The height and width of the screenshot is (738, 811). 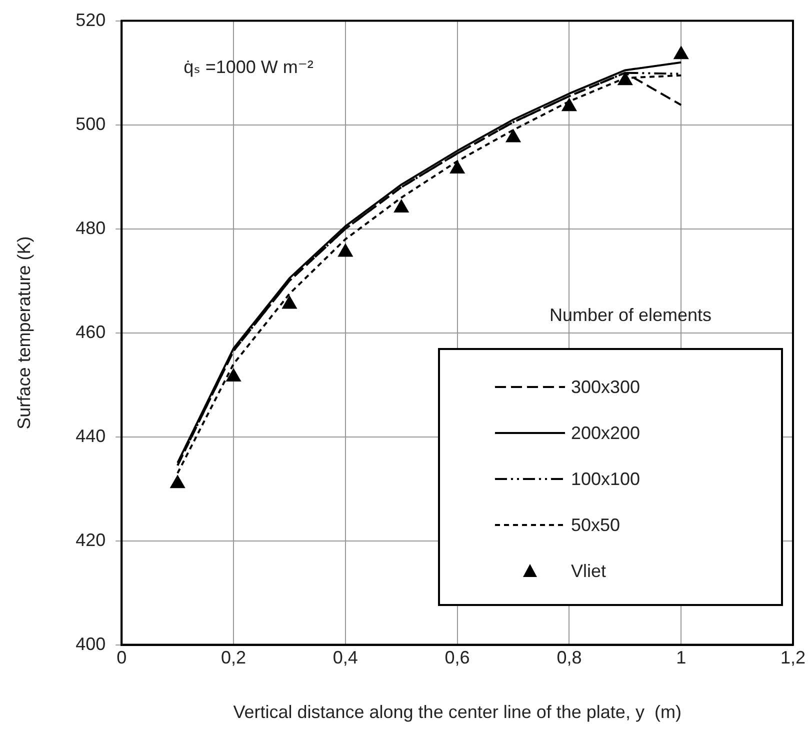 I want to click on legend-label: Vliet, so click(x=588, y=571).